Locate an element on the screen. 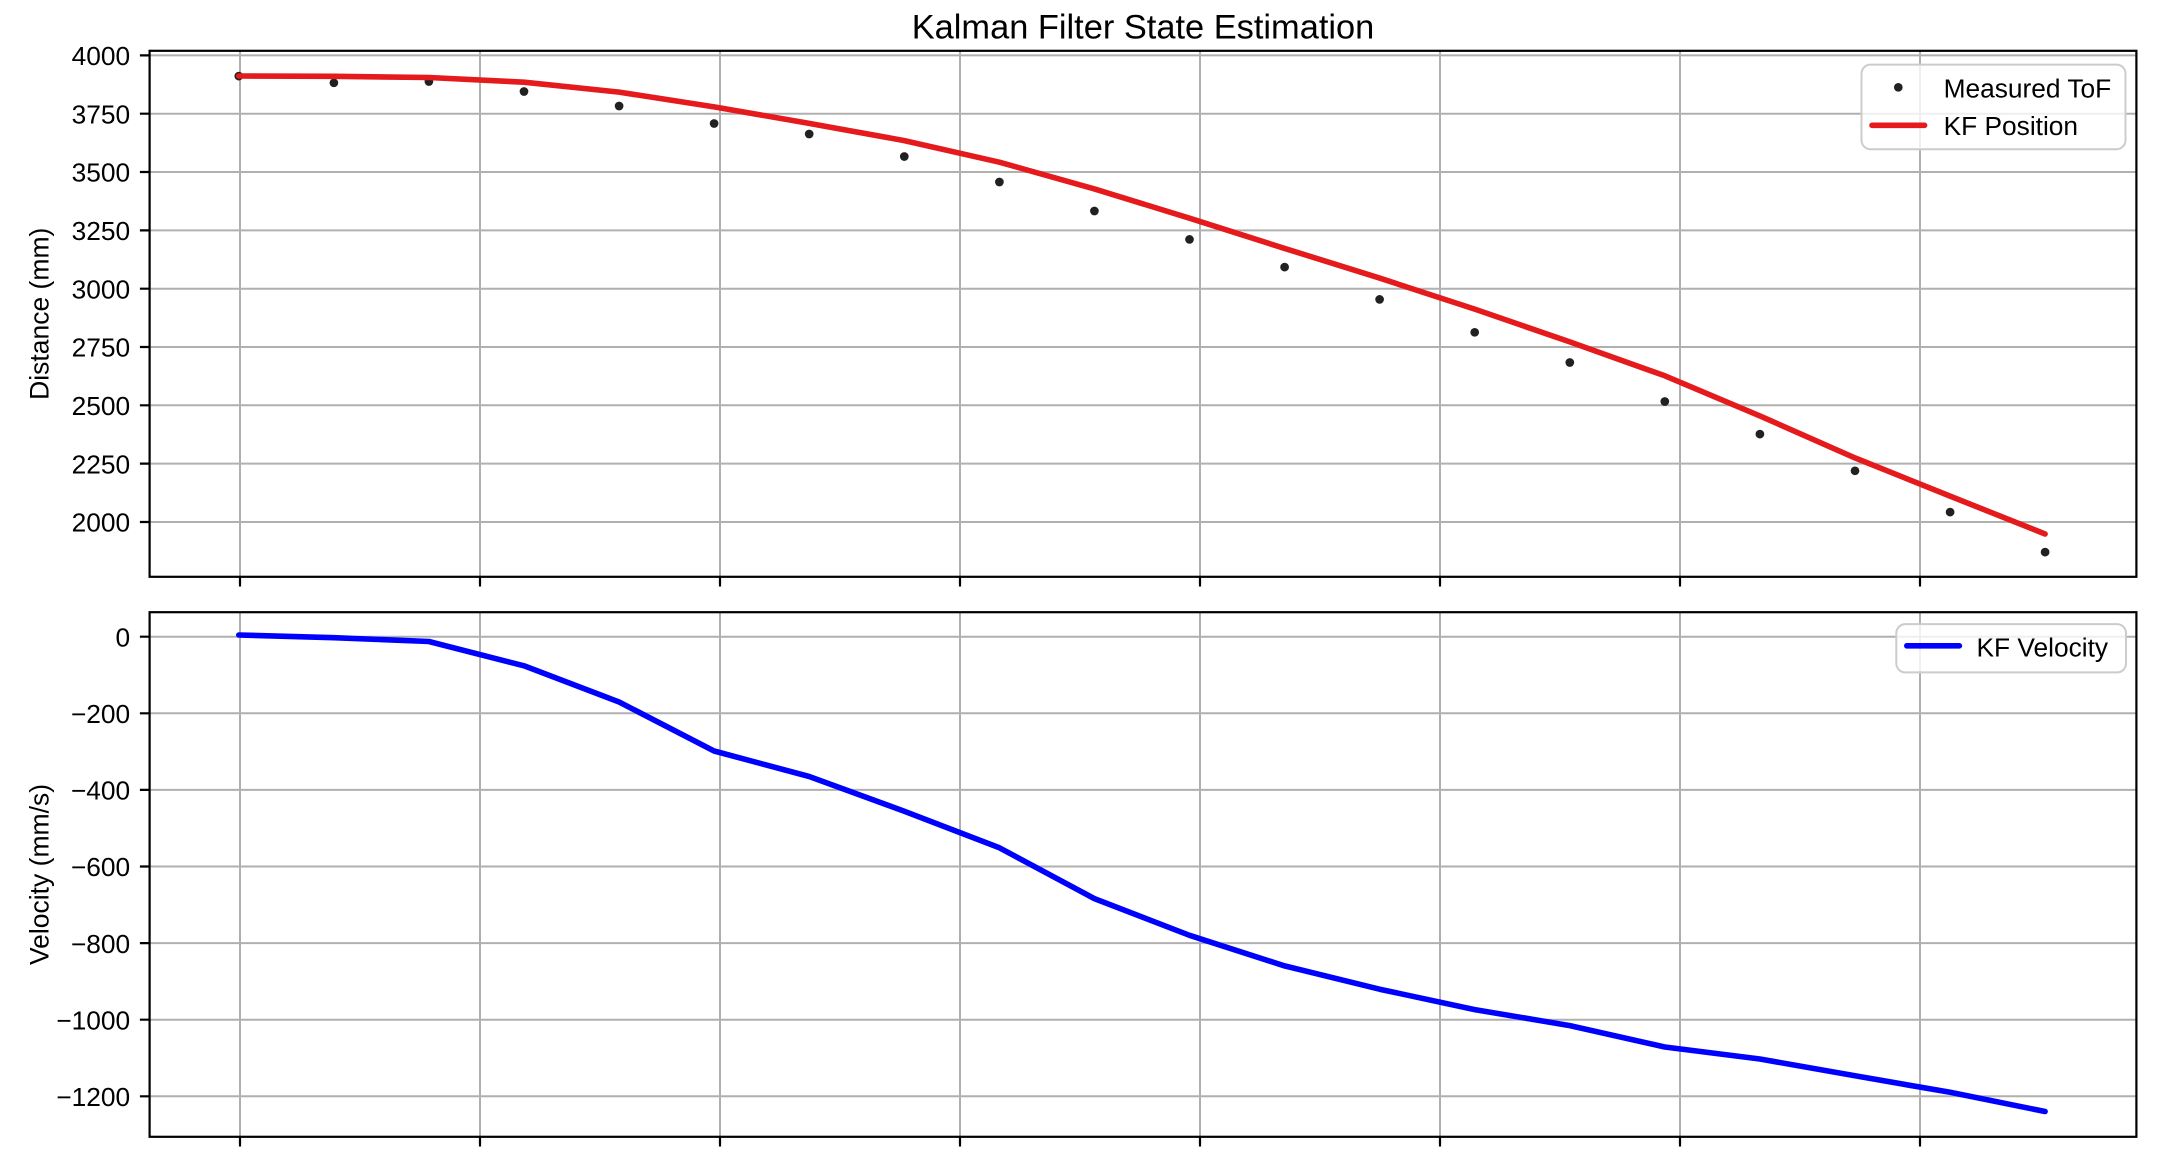 Image resolution: width=2162 pixels, height=1165 pixels. svg-text: 3000 is located at coordinates (101, 289).